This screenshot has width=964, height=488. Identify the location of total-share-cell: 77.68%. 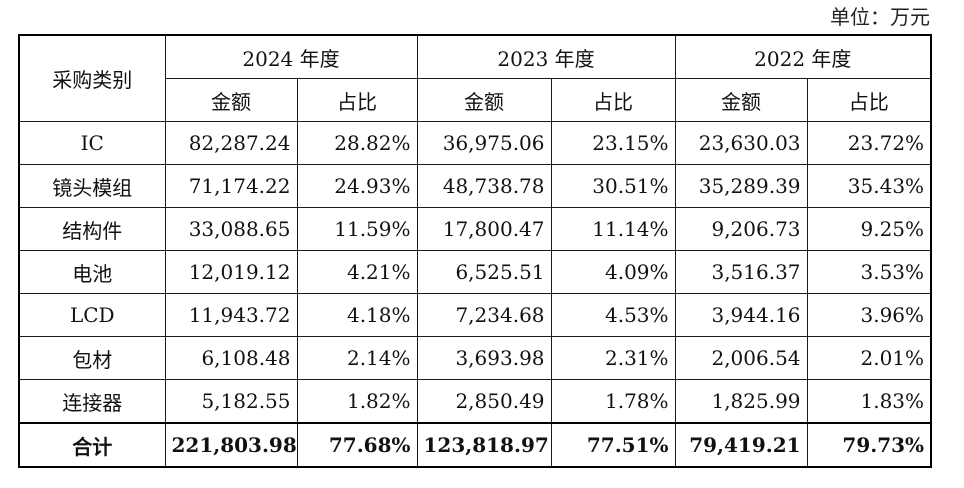
(357, 445).